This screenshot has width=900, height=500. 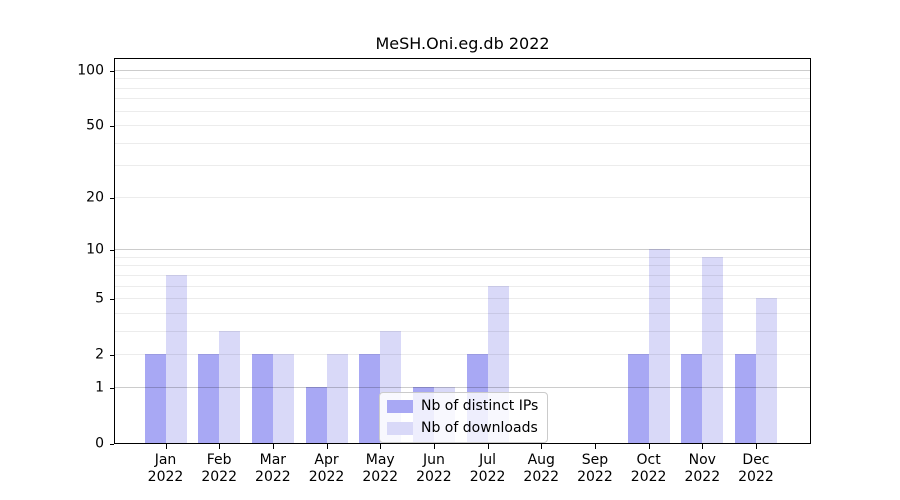 What do you see at coordinates (595, 460) in the screenshot?
I see `x-tick-label-month: Sep` at bounding box center [595, 460].